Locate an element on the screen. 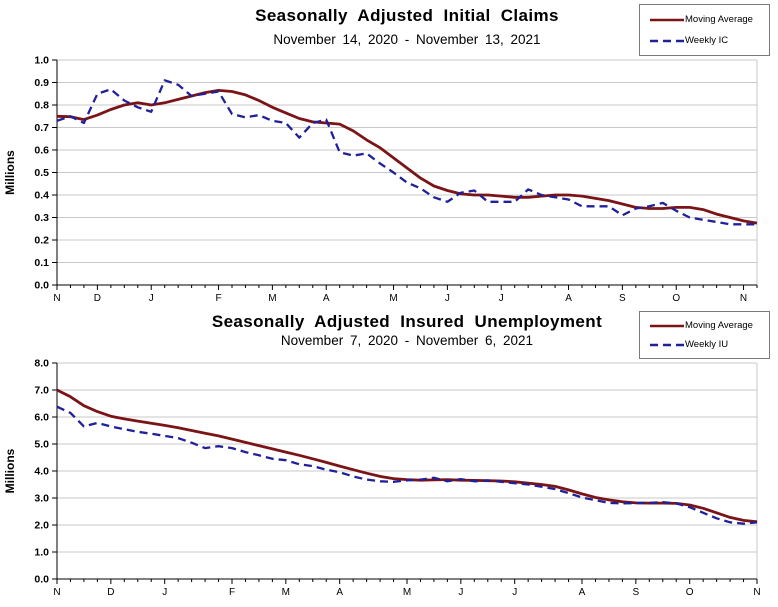  chart-subtitle: November 14, 2020 - November 13, 2021 is located at coordinates (407, 39).